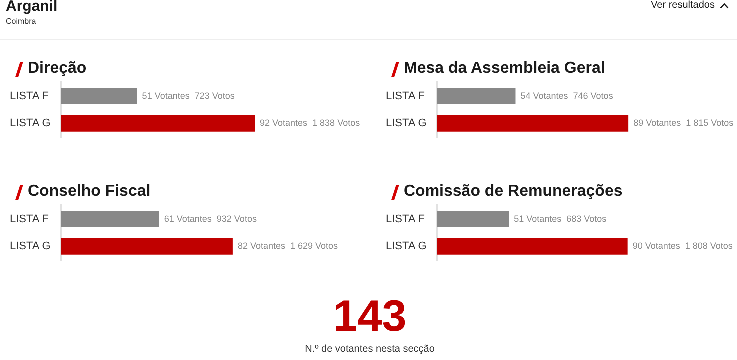 The image size is (737, 360). Describe the element at coordinates (683, 246) in the screenshot. I see `data-label: 90 Votantes 1 808 Votos` at that location.